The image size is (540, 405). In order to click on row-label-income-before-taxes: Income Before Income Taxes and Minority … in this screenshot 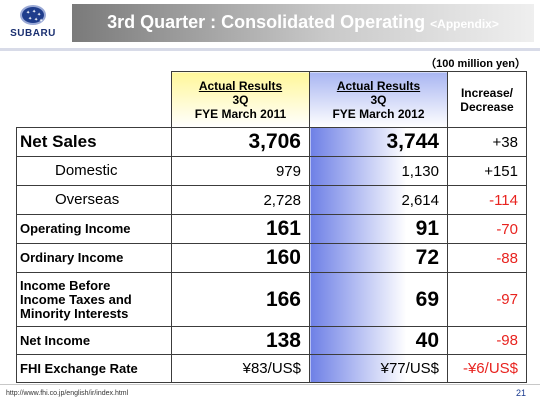, I will do `click(94, 299)`.